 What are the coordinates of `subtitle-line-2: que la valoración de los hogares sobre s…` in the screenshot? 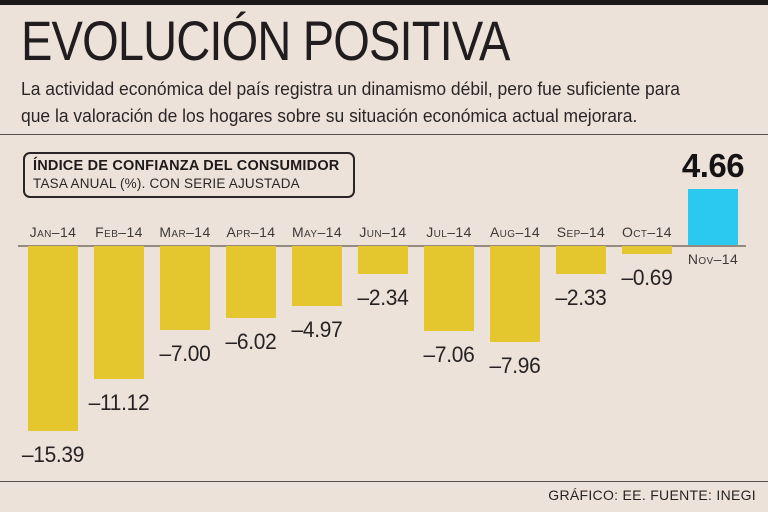 It's located at (329, 116).